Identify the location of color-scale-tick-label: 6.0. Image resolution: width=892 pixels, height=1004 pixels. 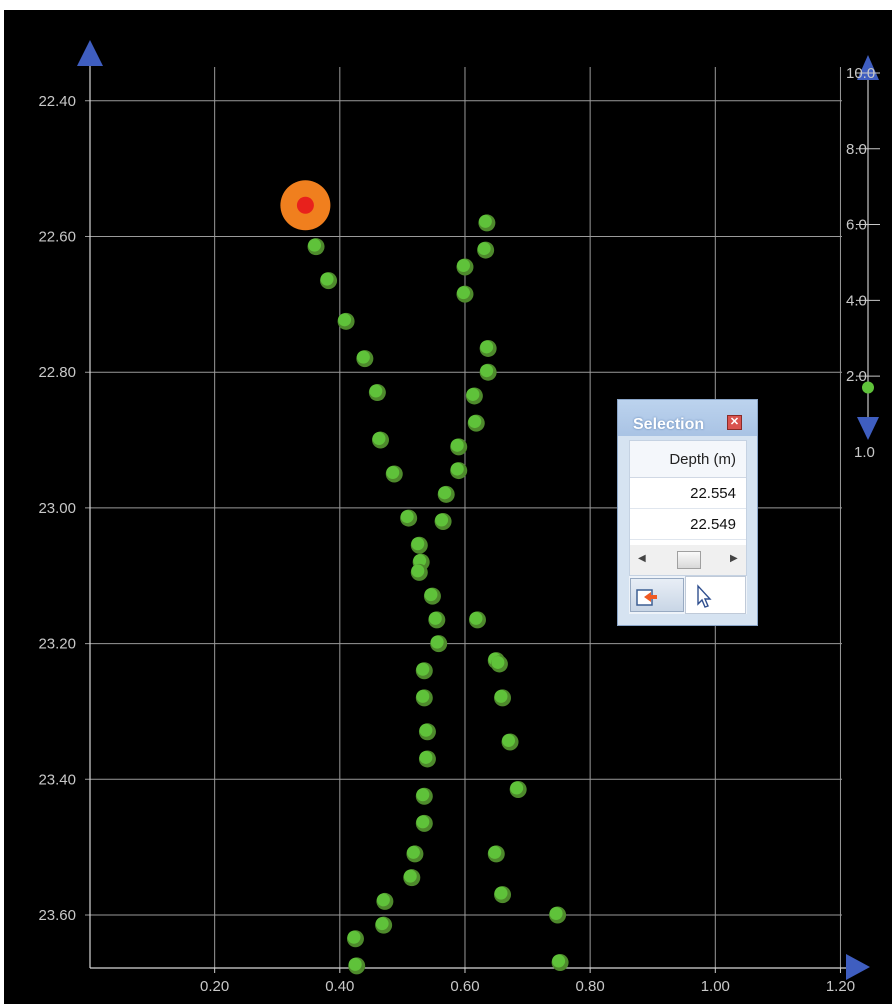
(856, 225).